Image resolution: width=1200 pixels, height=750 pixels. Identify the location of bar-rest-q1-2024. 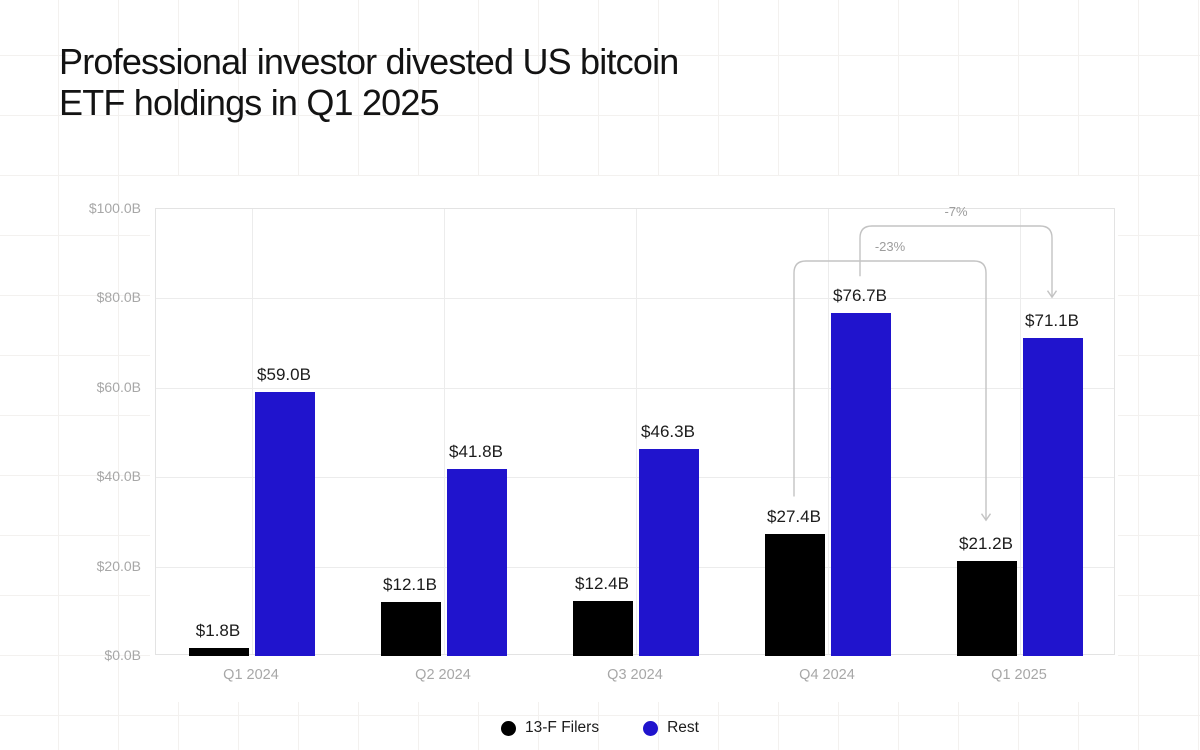
(285, 524).